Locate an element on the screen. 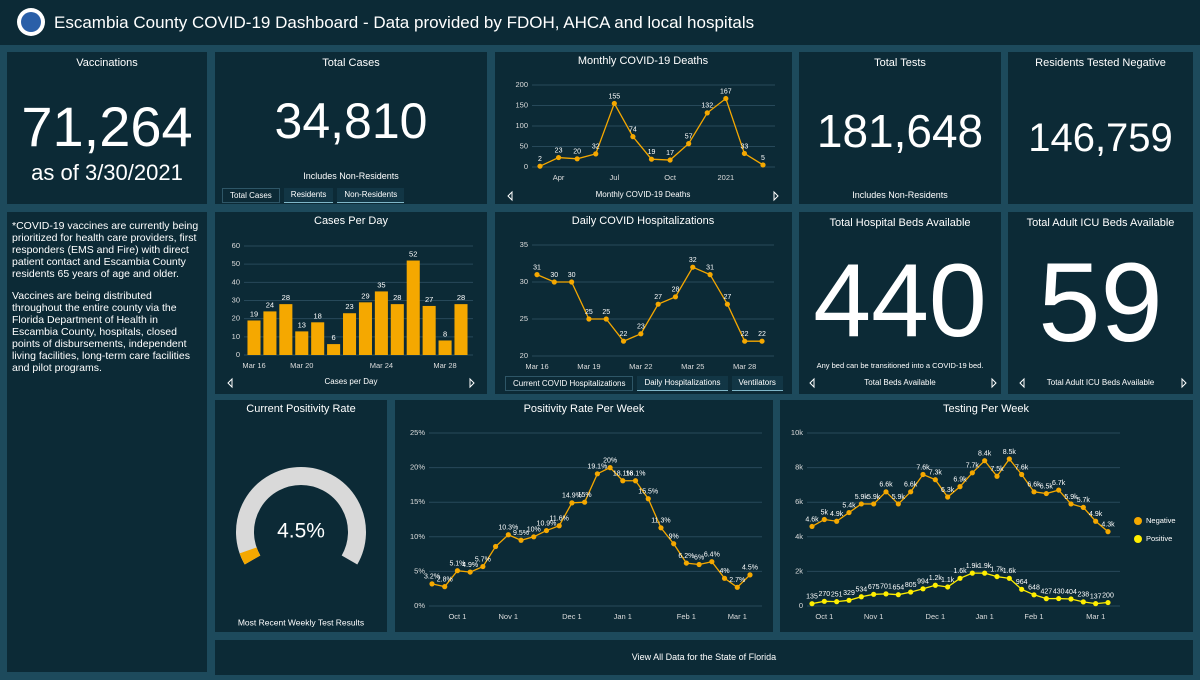 The height and width of the screenshot is (680, 1200). card-title: Total Cases is located at coordinates (351, 63).